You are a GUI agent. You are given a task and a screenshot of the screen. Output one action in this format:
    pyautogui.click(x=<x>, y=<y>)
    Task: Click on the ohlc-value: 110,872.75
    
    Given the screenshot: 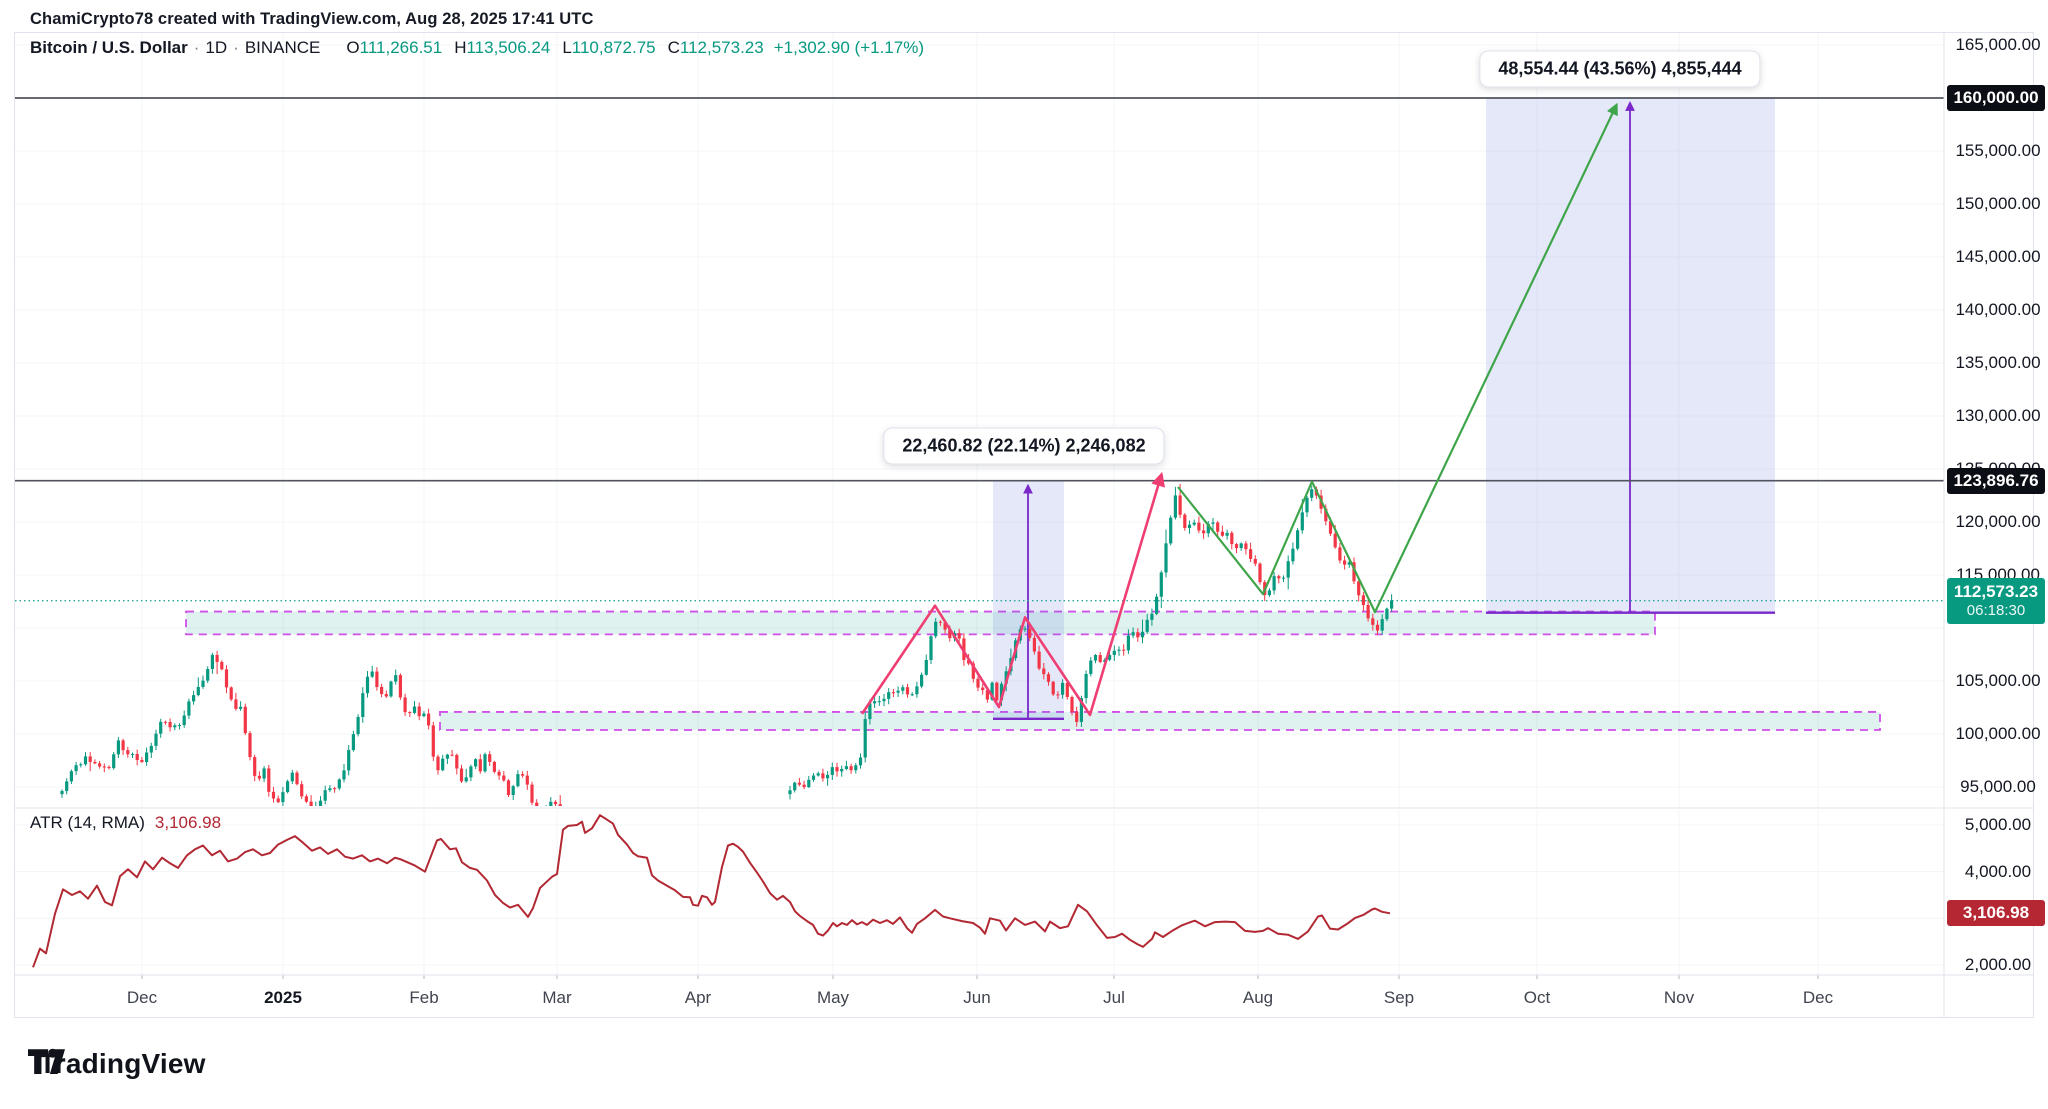 What is the action you would take?
    pyautogui.click(x=613, y=47)
    